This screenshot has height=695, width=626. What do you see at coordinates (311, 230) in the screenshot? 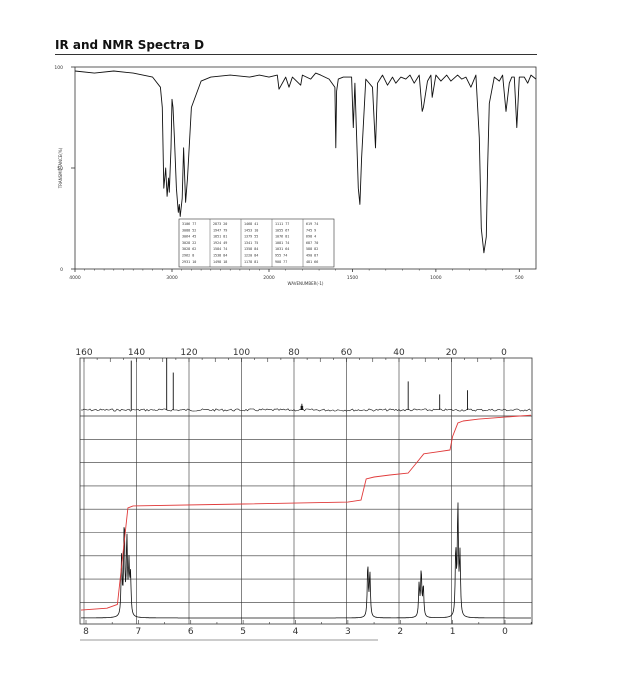
I see `ir-peak-table-cell: 745 9` at bounding box center [311, 230].